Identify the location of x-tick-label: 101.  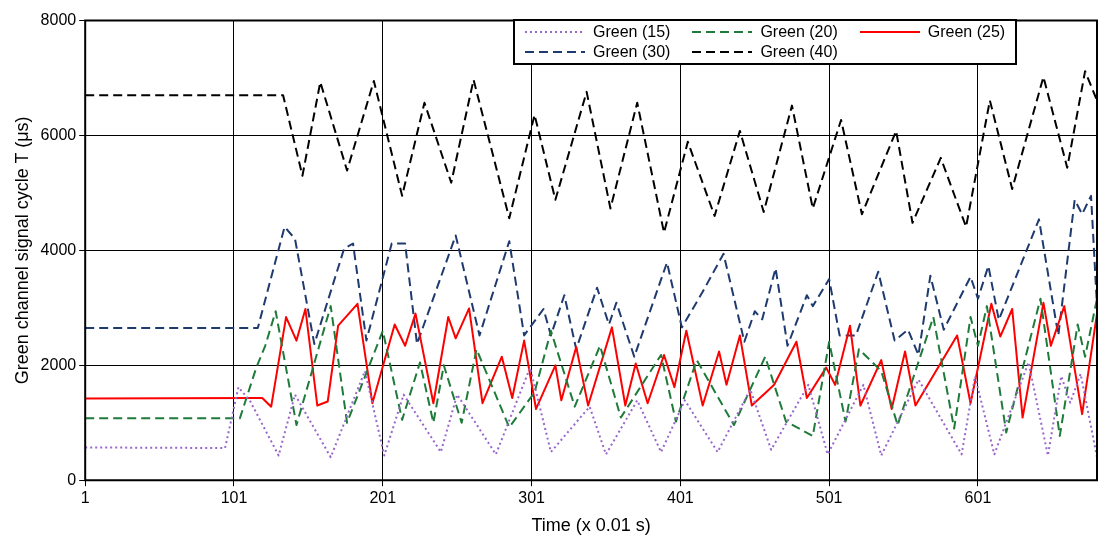
(234, 498).